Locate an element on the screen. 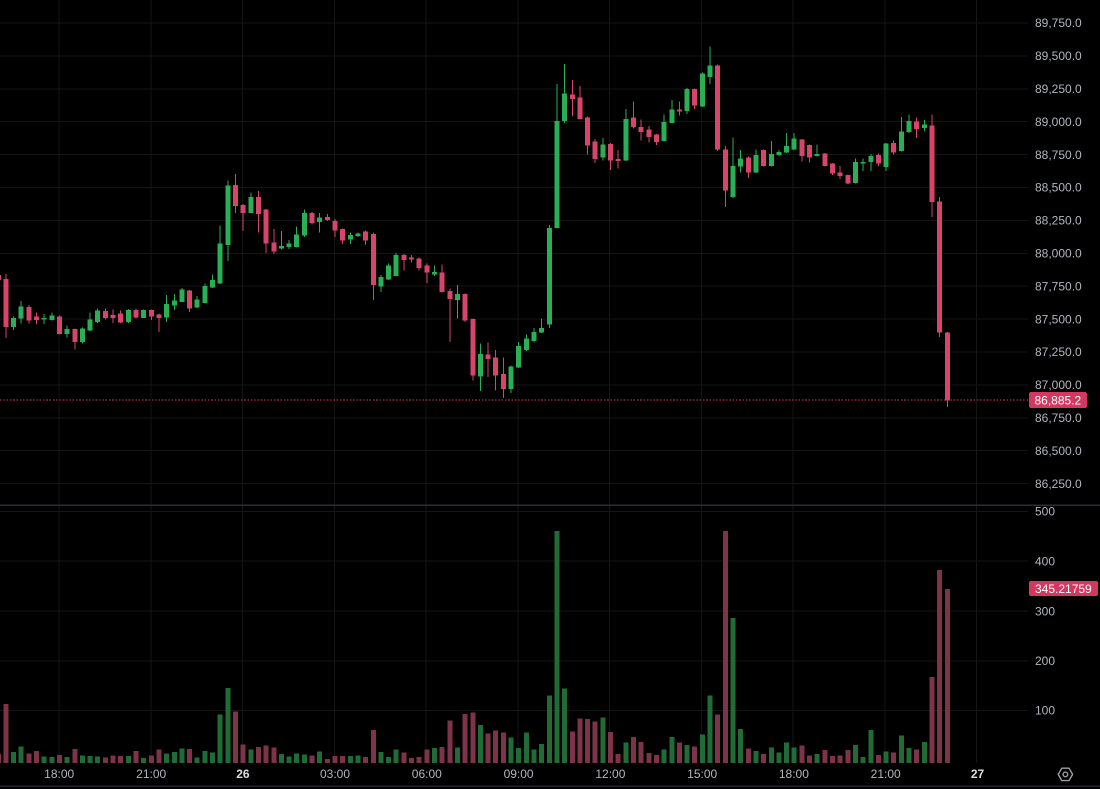  svg-text: 87,000.0 is located at coordinates (1058, 385).